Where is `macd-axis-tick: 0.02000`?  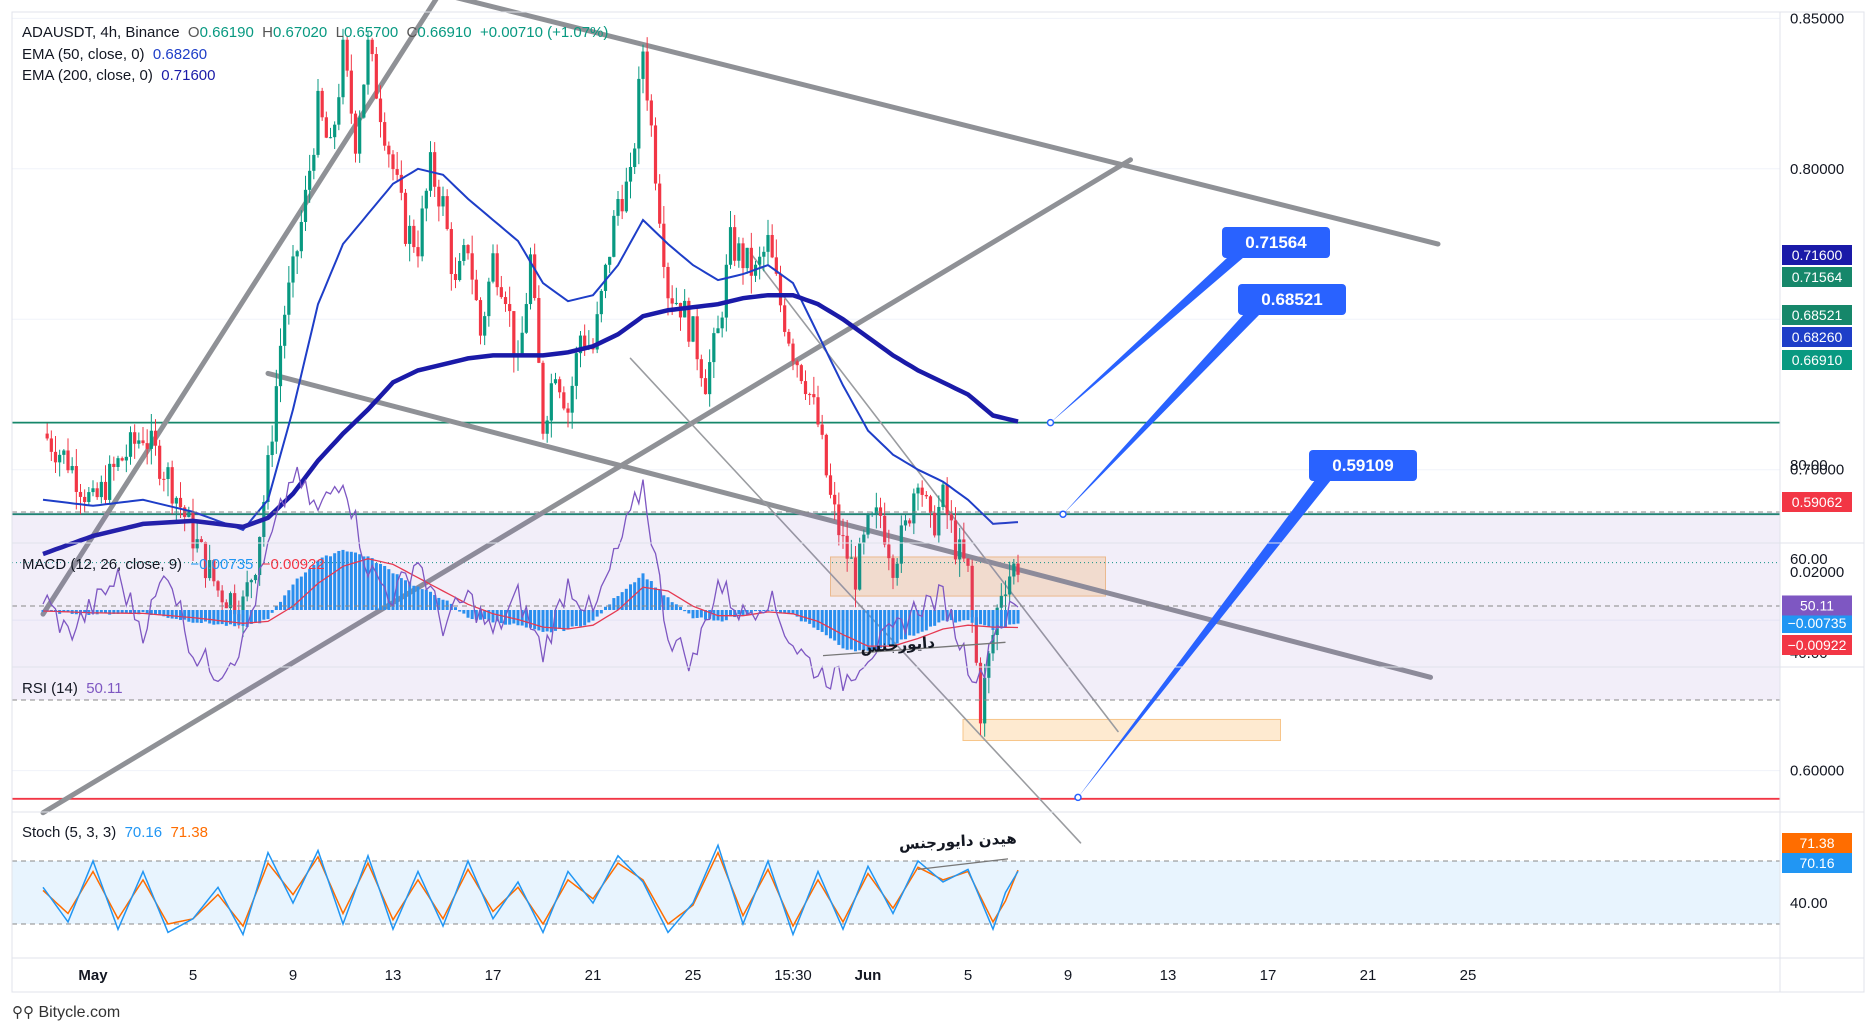
macd-axis-tick: 0.02000 is located at coordinates (1817, 572).